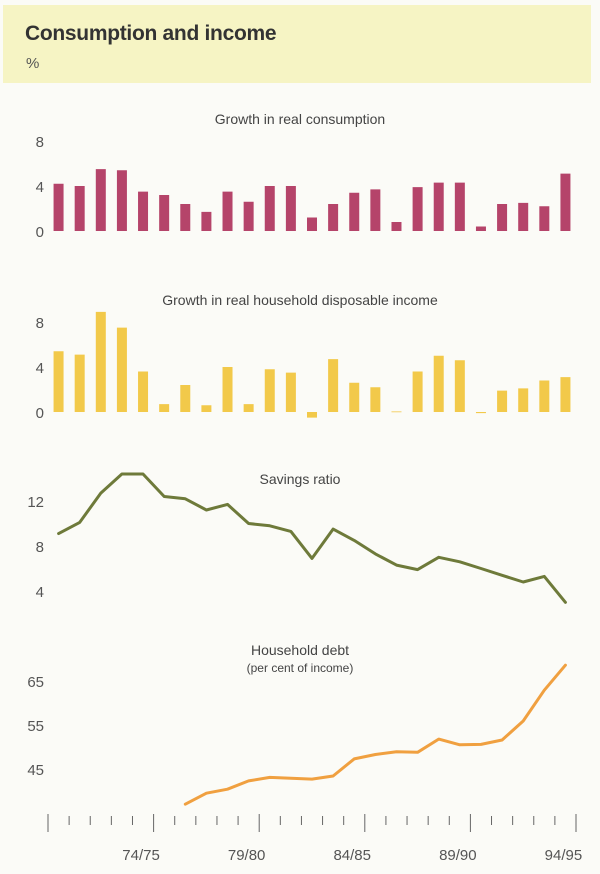  Describe the element at coordinates (312, 538) in the screenshot. I see `savings-line` at that location.